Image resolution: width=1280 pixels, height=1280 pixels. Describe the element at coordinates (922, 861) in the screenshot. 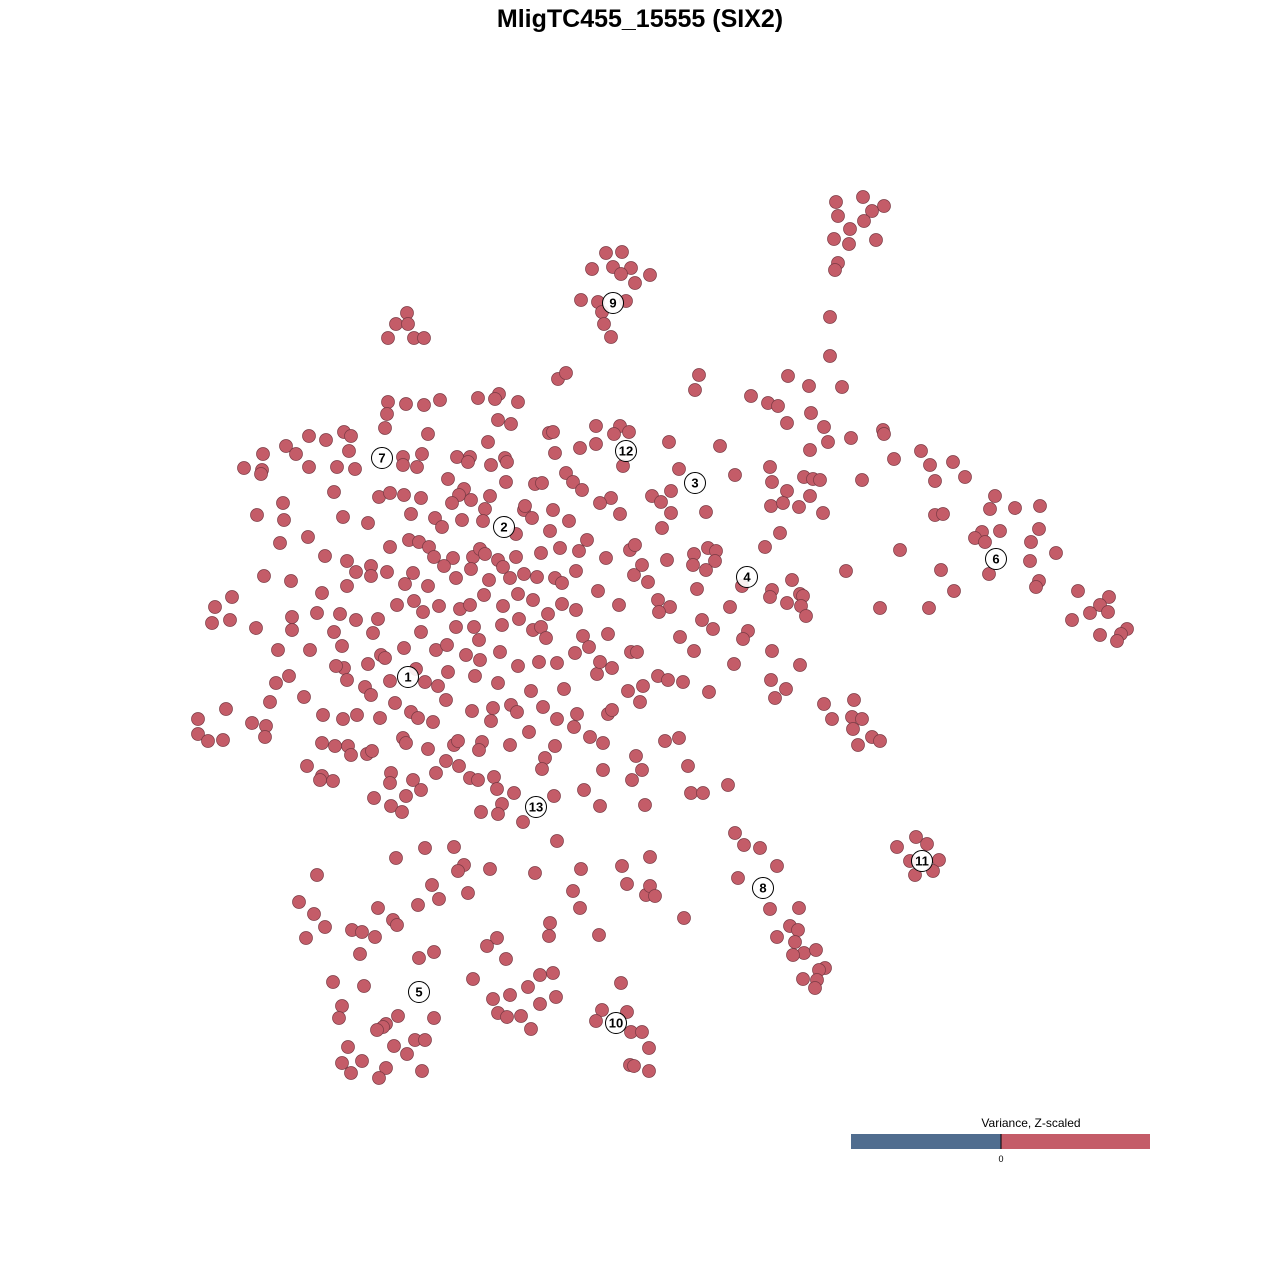

I see `cluster-label-text: 11` at that location.